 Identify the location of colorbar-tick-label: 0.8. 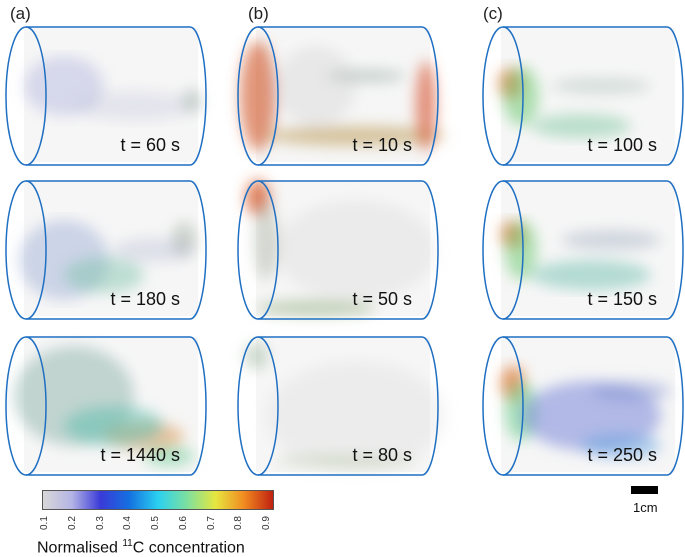
(239, 523).